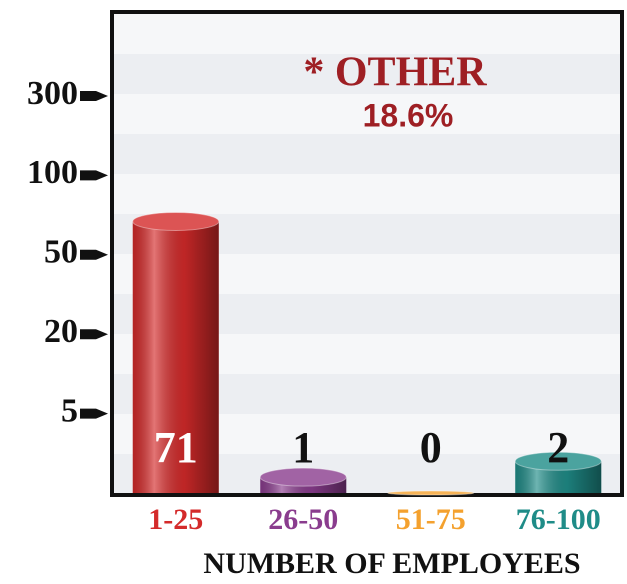 This screenshot has width=627, height=584. What do you see at coordinates (558, 447) in the screenshot?
I see `data-label: 2` at bounding box center [558, 447].